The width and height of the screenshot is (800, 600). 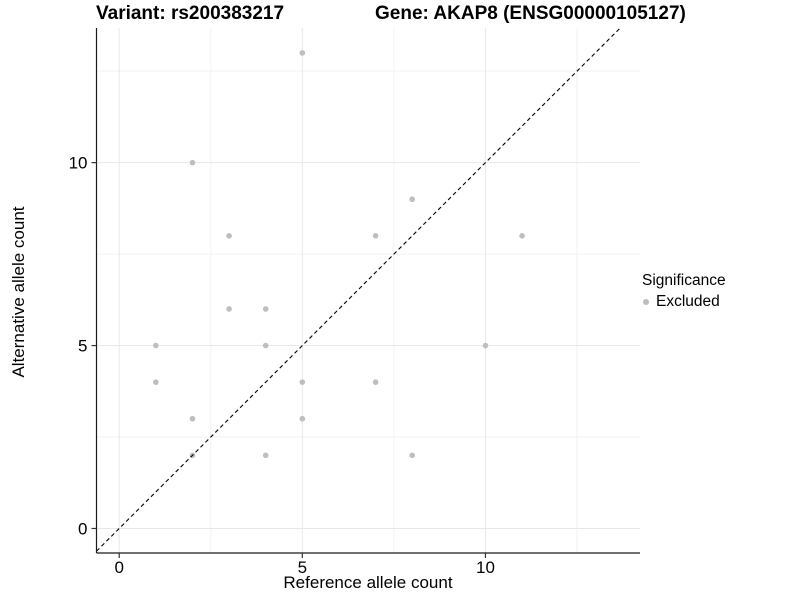 I want to click on legend: Significance Excluded, so click(x=684, y=291).